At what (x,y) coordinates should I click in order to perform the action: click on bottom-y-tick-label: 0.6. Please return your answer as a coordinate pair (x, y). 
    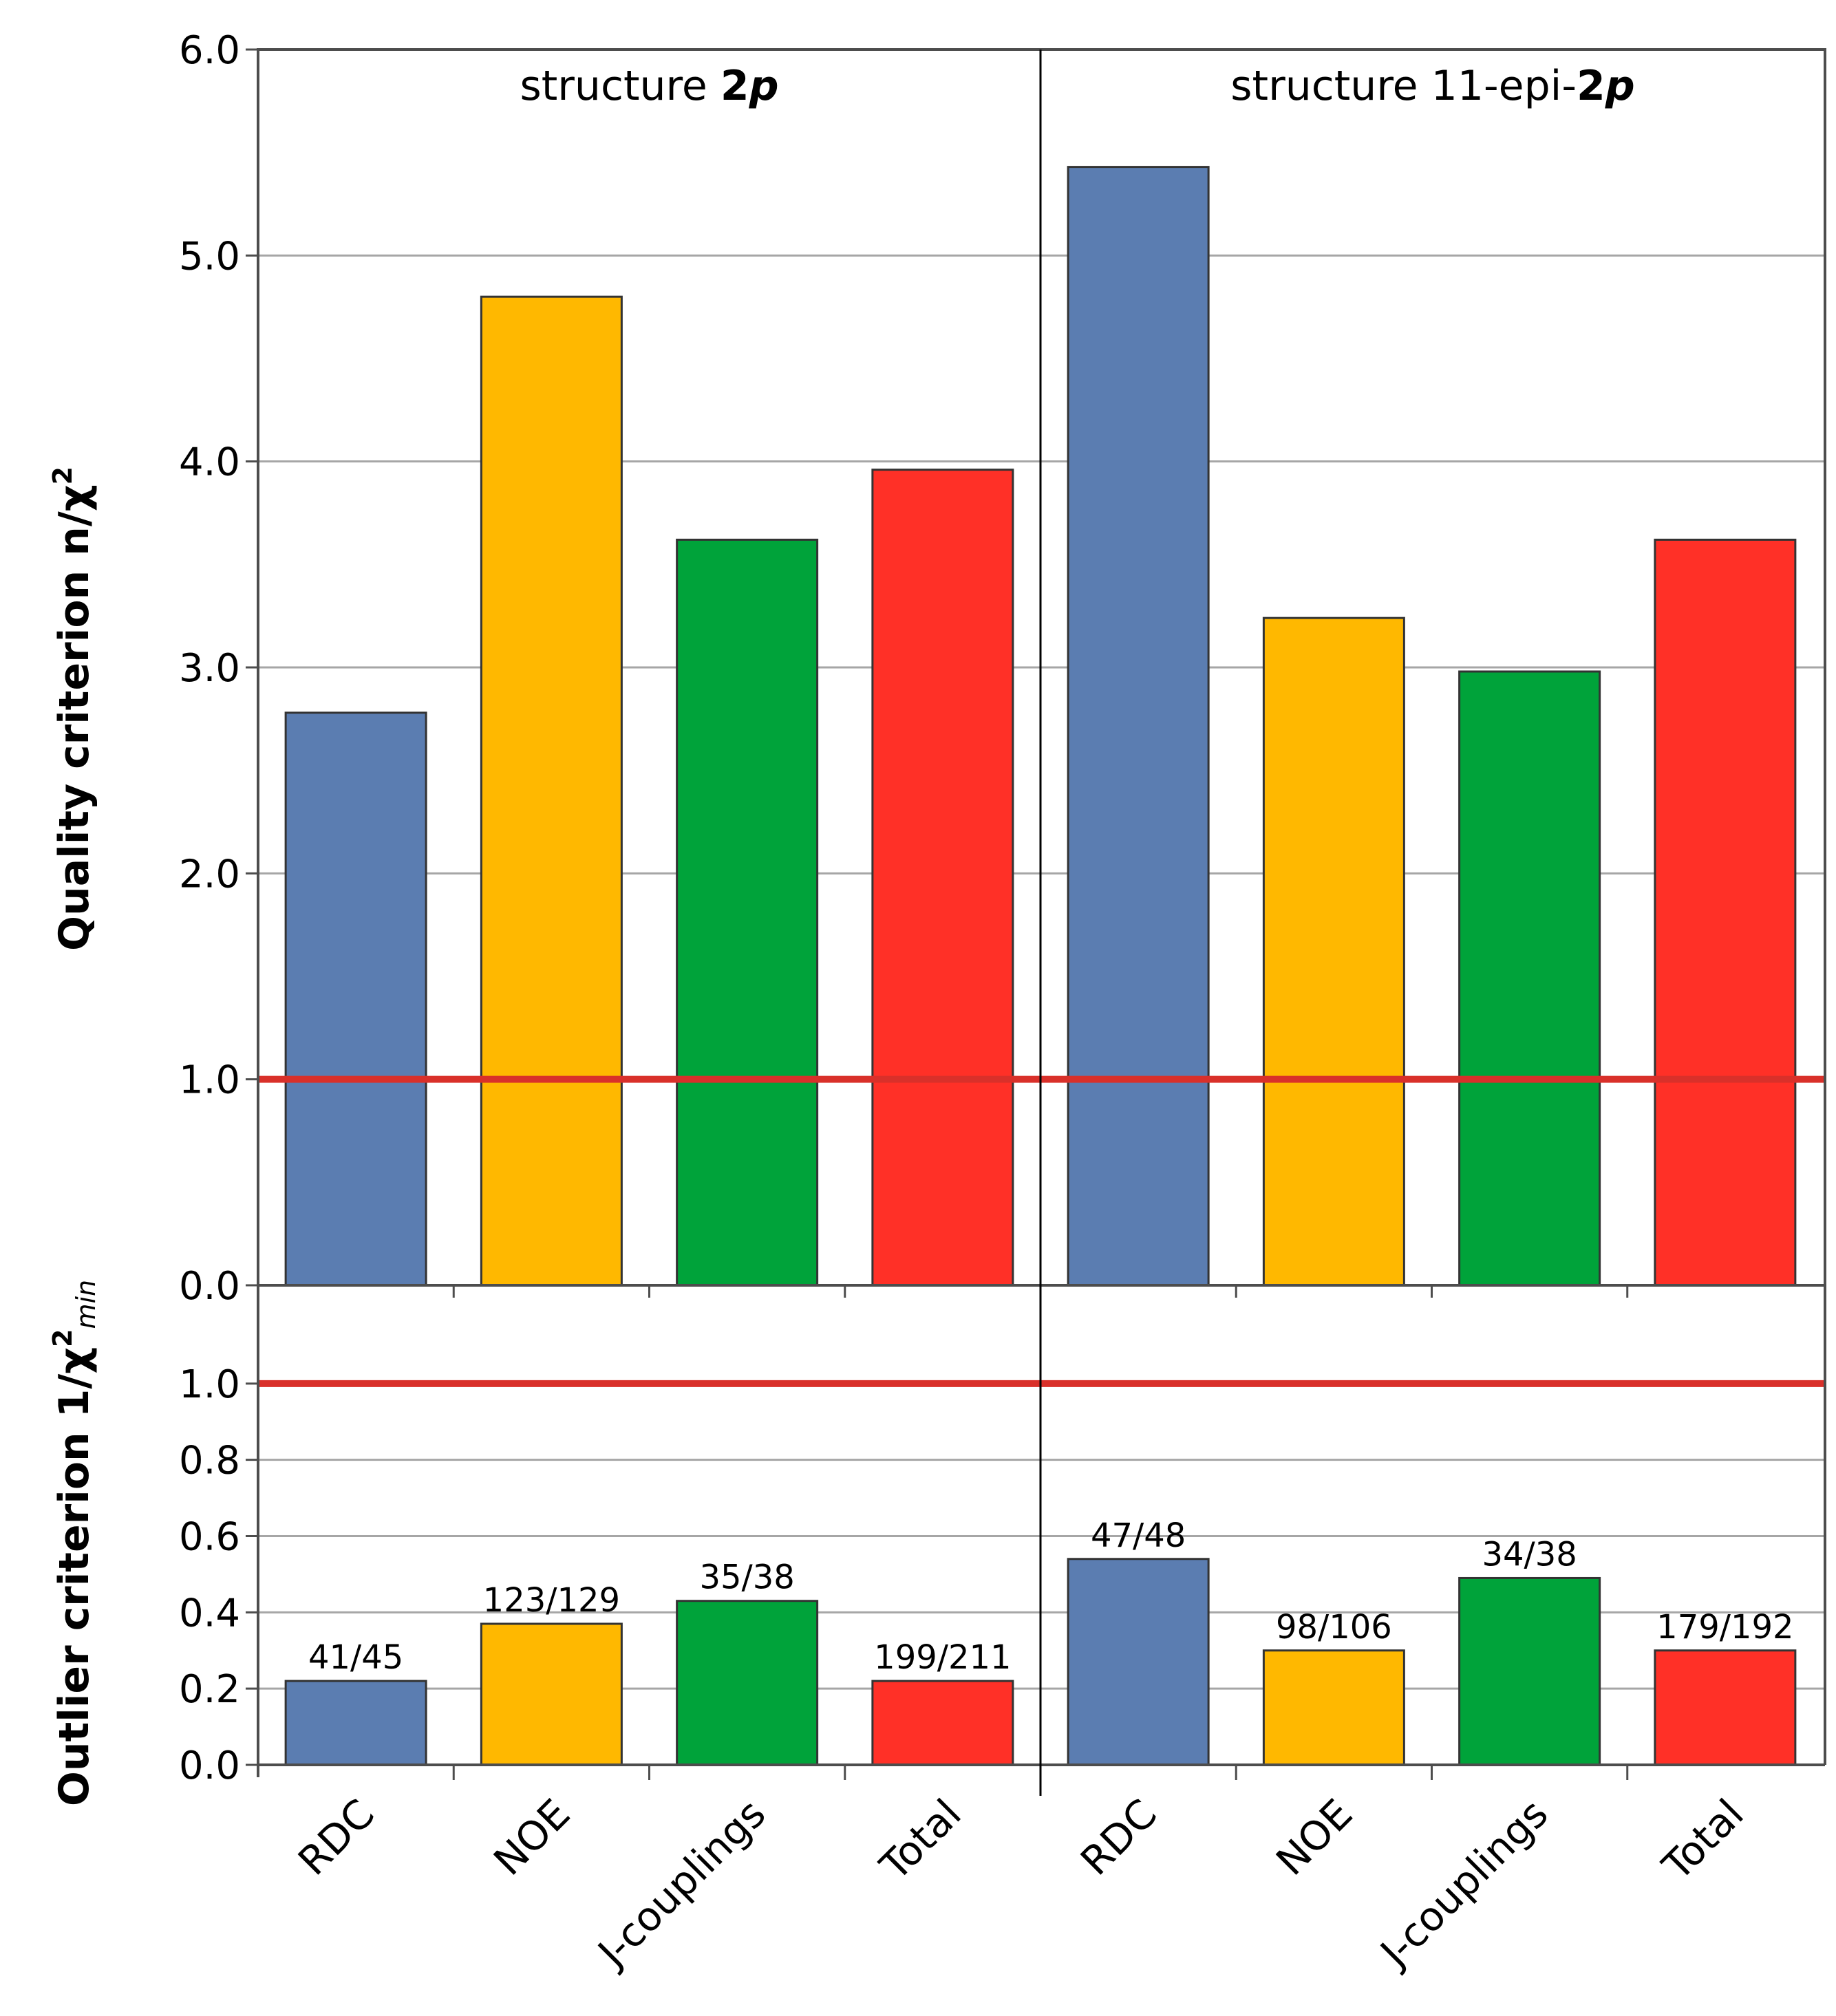
    Looking at the image, I should click on (209, 1537).